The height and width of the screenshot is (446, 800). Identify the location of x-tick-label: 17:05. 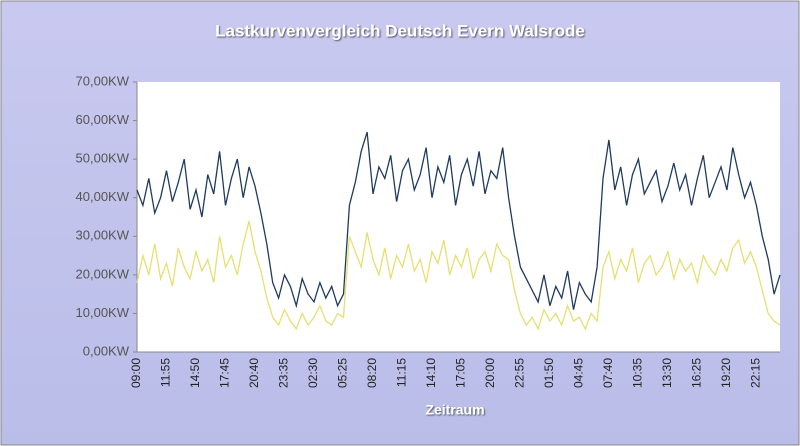
(461, 373).